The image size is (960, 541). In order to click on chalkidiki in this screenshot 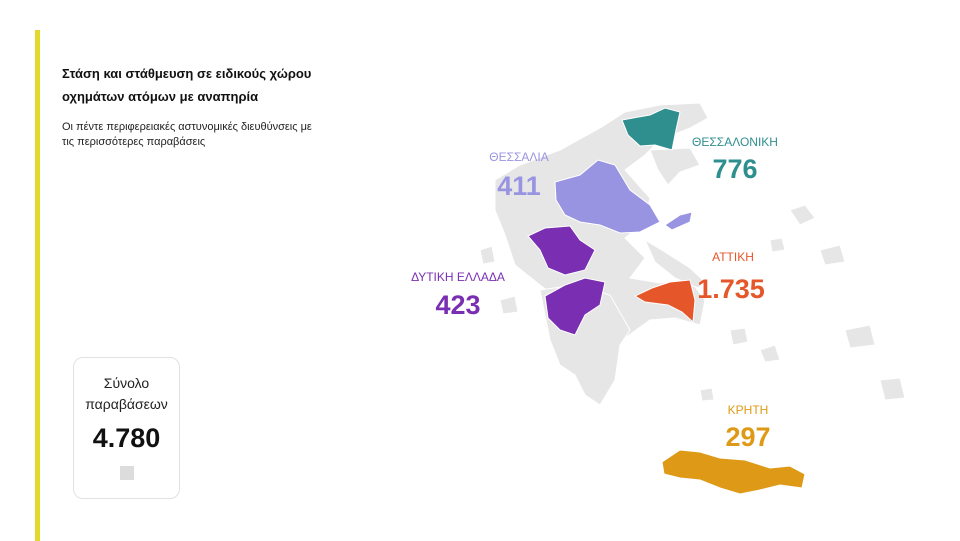, I will do `click(675, 166)`.